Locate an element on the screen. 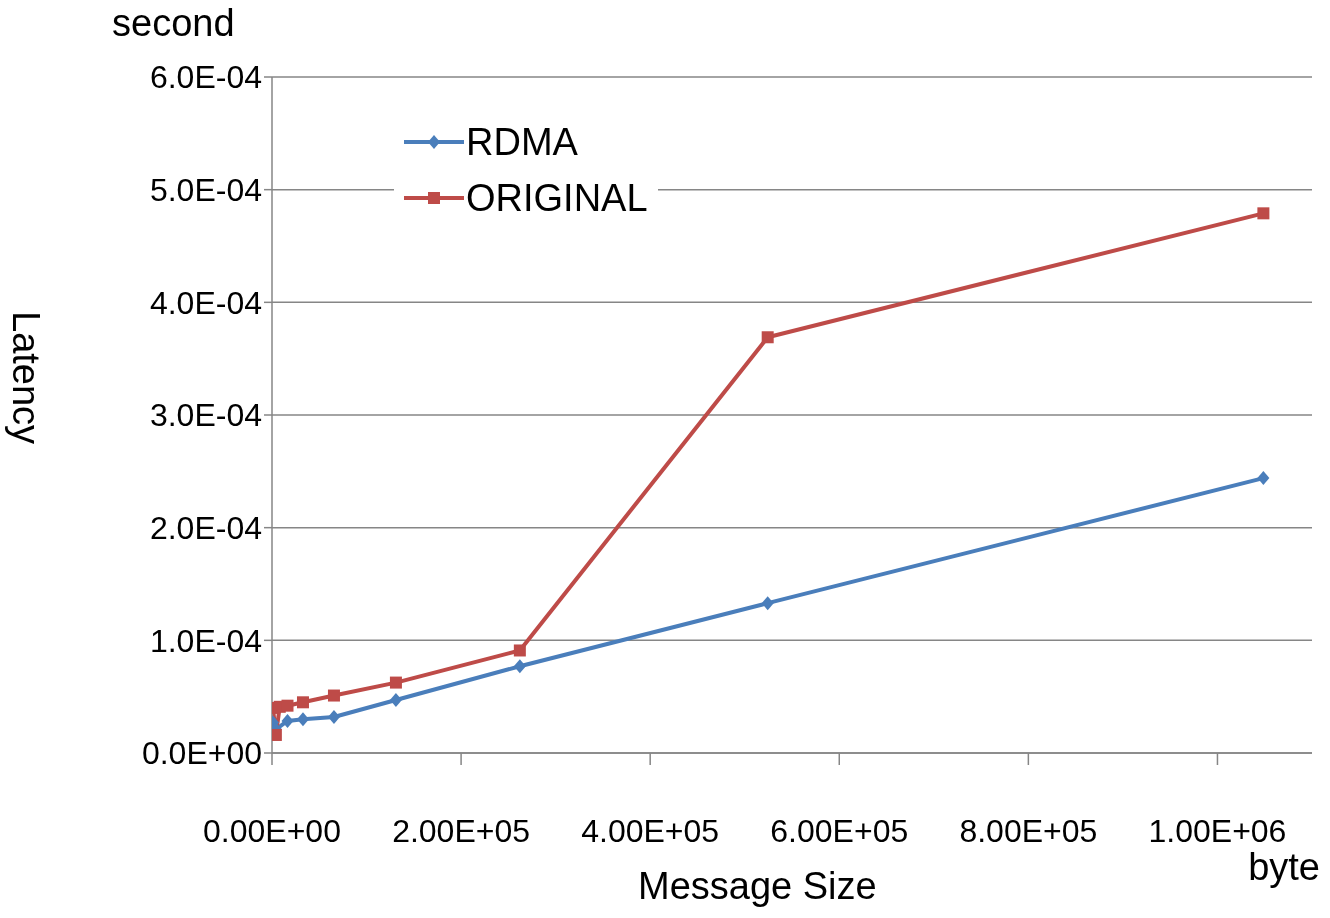 Image resolution: width=1330 pixels, height=918 pixels. y-tick-label: 0.0E+00 is located at coordinates (201, 753).